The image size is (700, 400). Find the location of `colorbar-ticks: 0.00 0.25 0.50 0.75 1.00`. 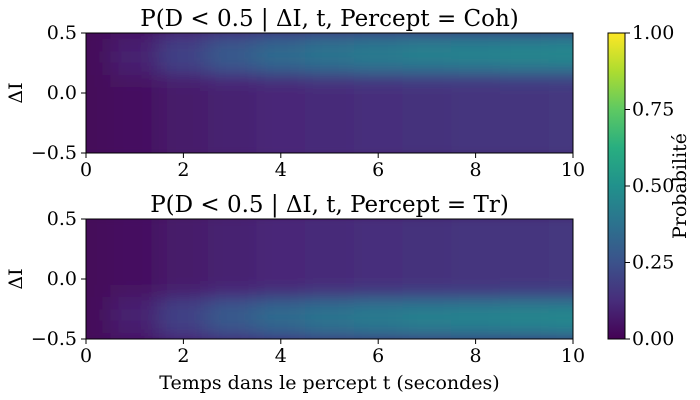

colorbar-ticks: 0.00 0.25 0.50 0.75 1.00 is located at coordinates (649, 186).